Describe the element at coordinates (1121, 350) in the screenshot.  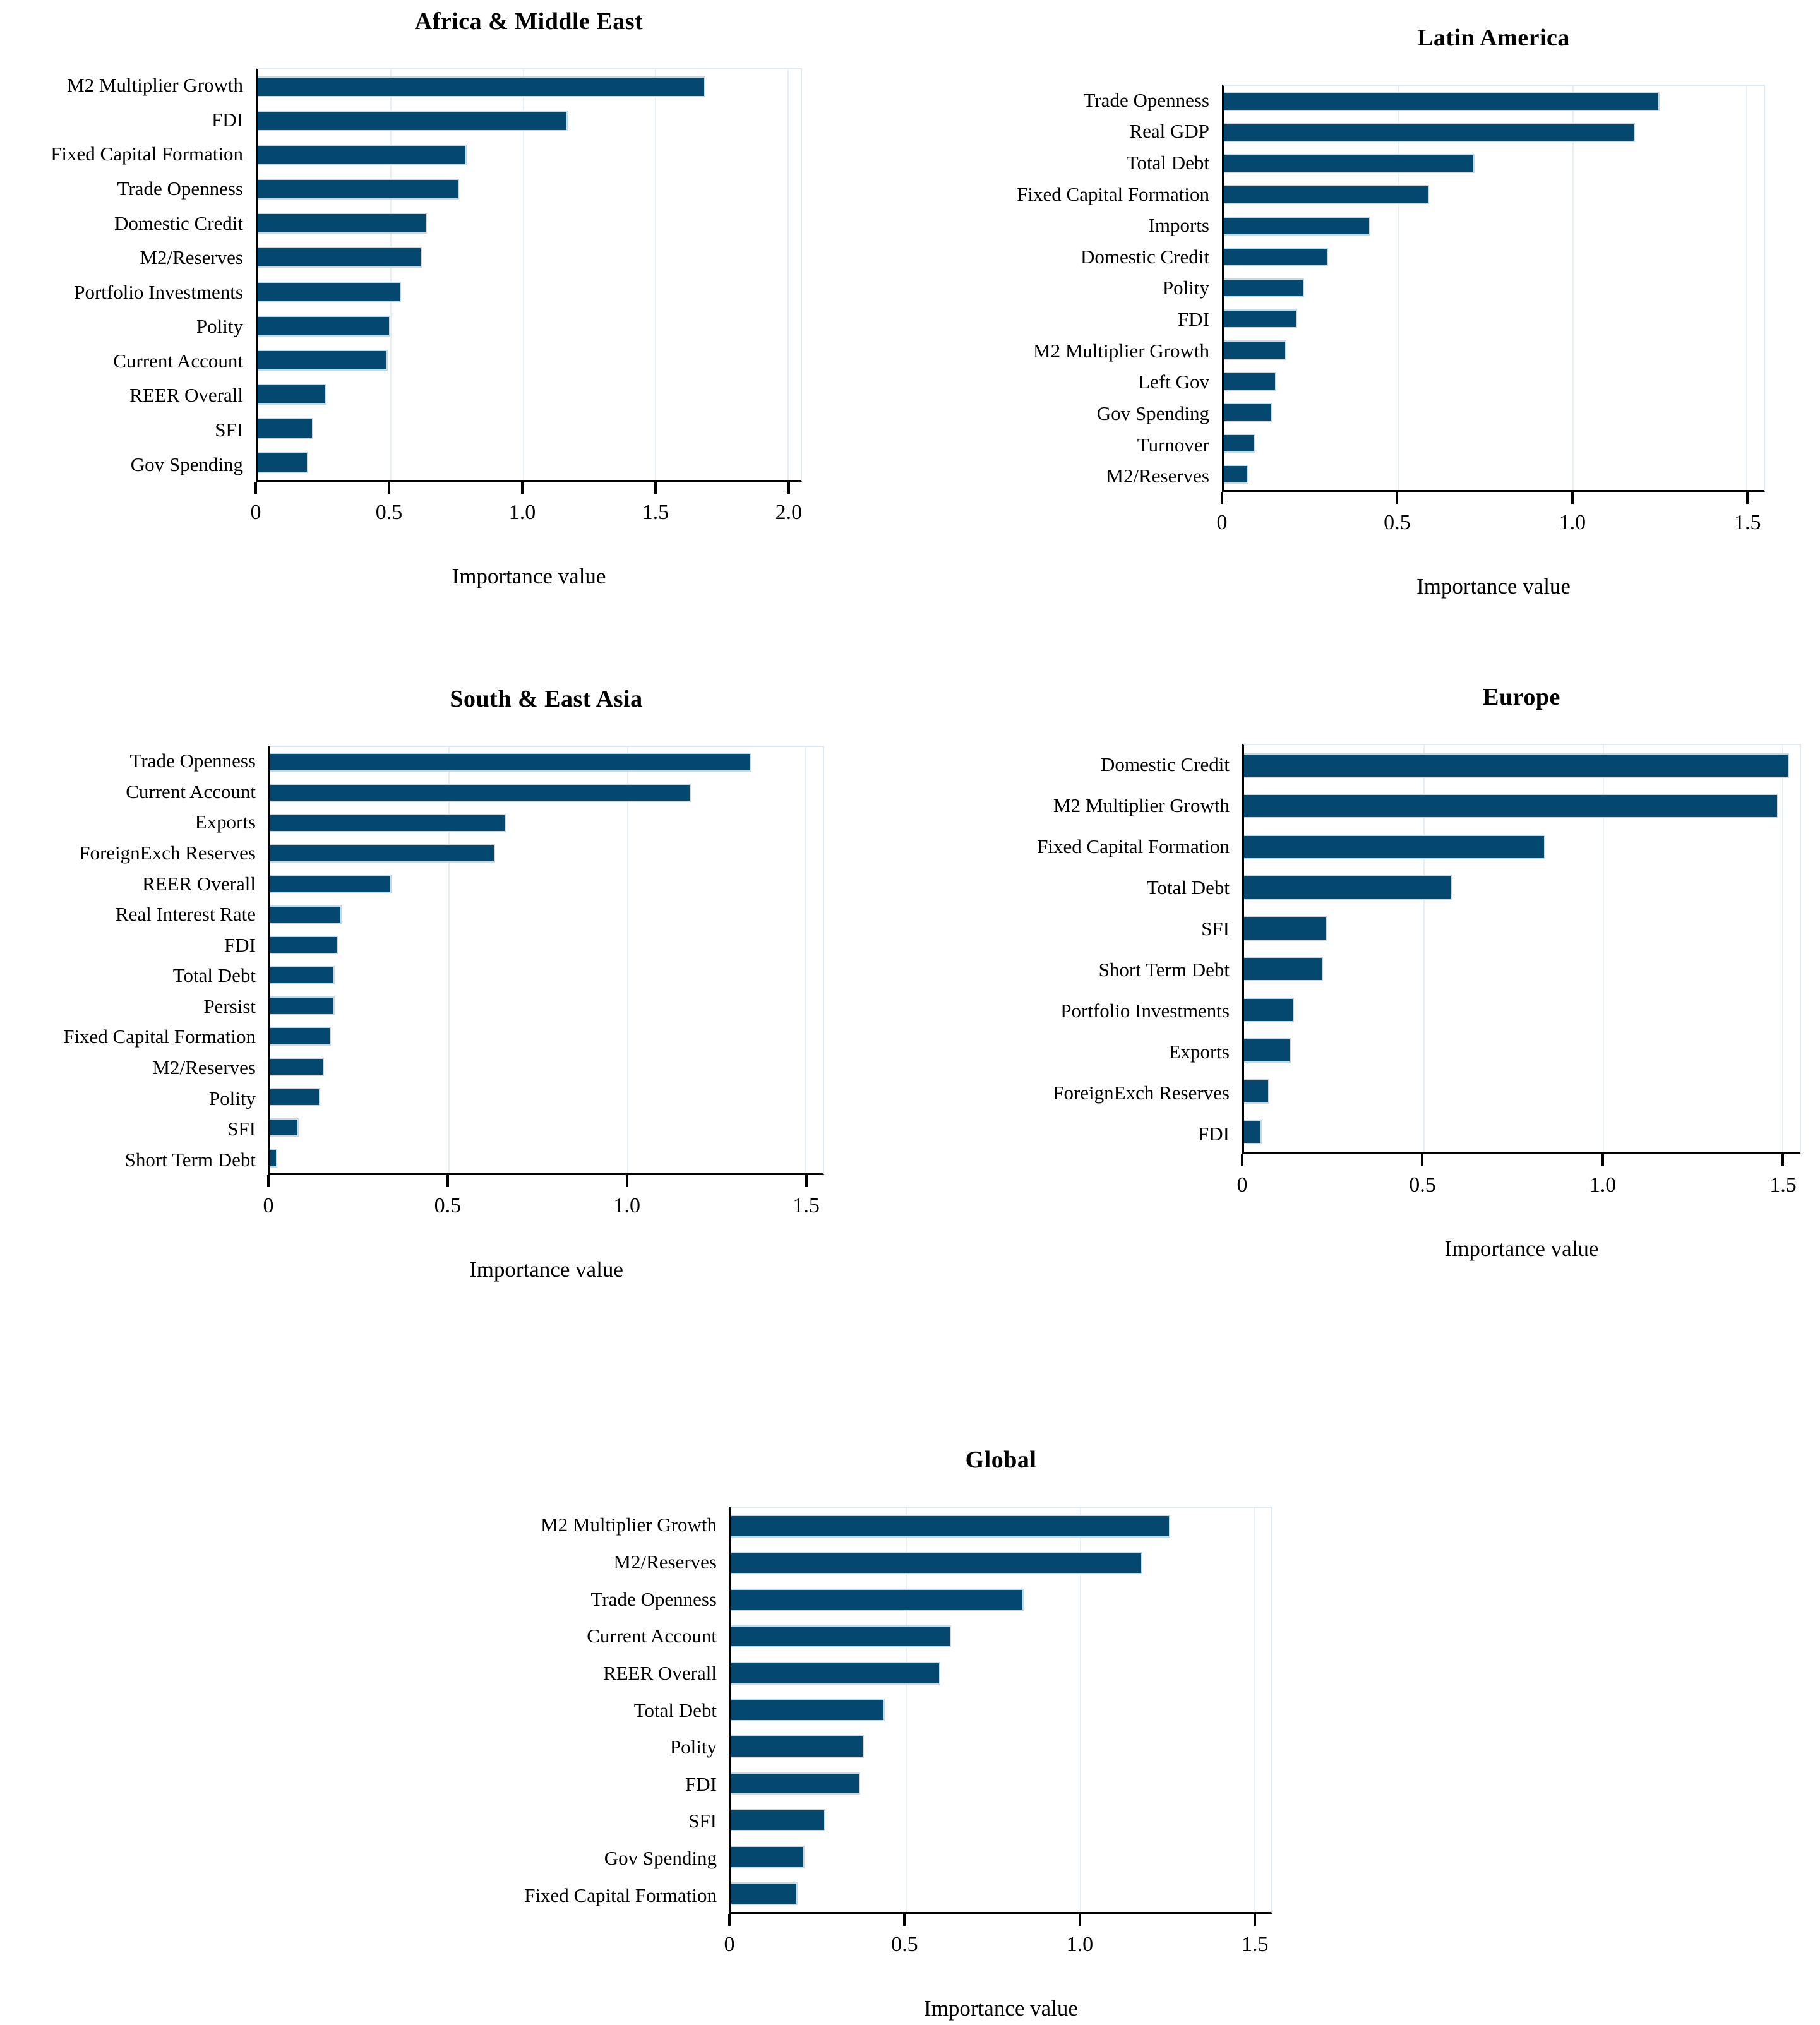
I see `category-label: M2 Multiplier Growth` at that location.